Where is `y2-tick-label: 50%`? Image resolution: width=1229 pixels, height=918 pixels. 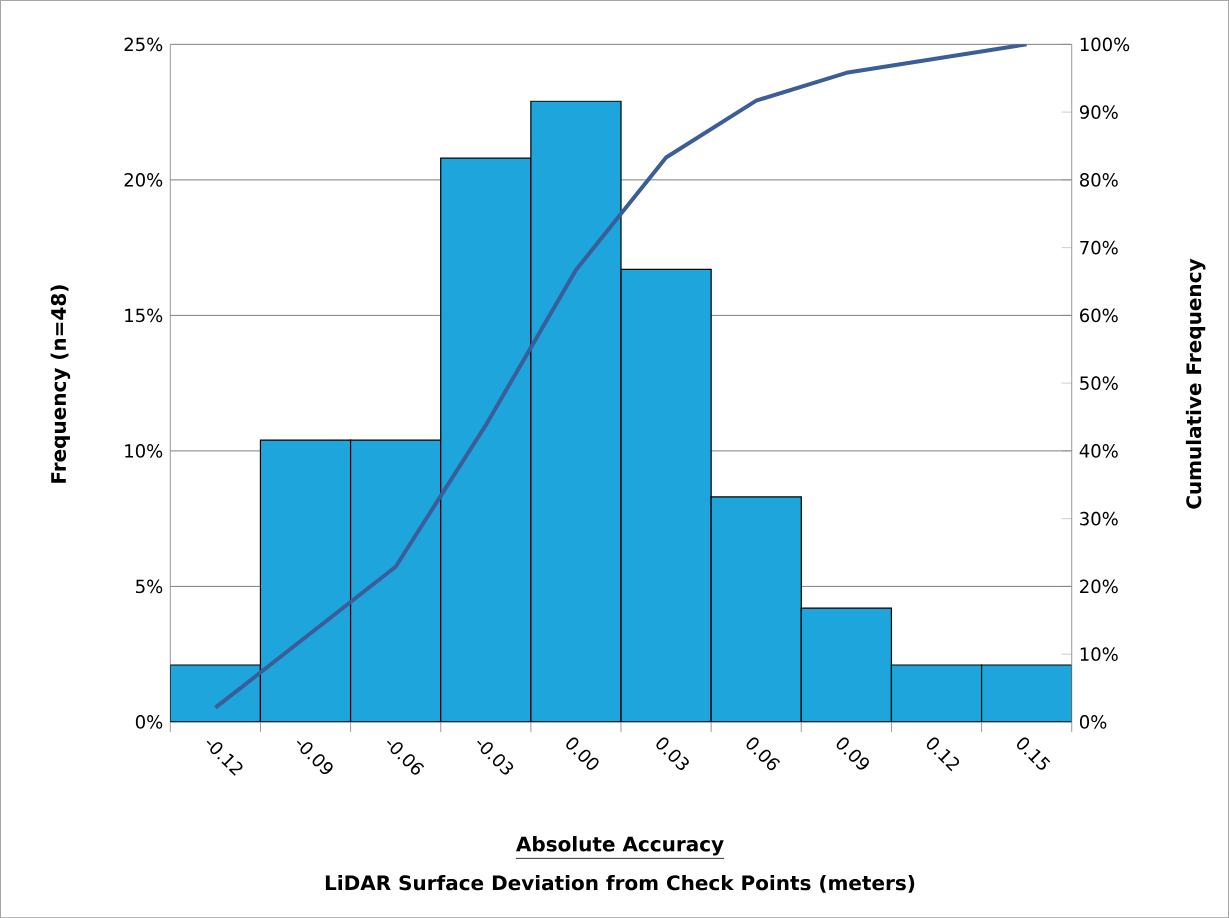 y2-tick-label: 50% is located at coordinates (1099, 383).